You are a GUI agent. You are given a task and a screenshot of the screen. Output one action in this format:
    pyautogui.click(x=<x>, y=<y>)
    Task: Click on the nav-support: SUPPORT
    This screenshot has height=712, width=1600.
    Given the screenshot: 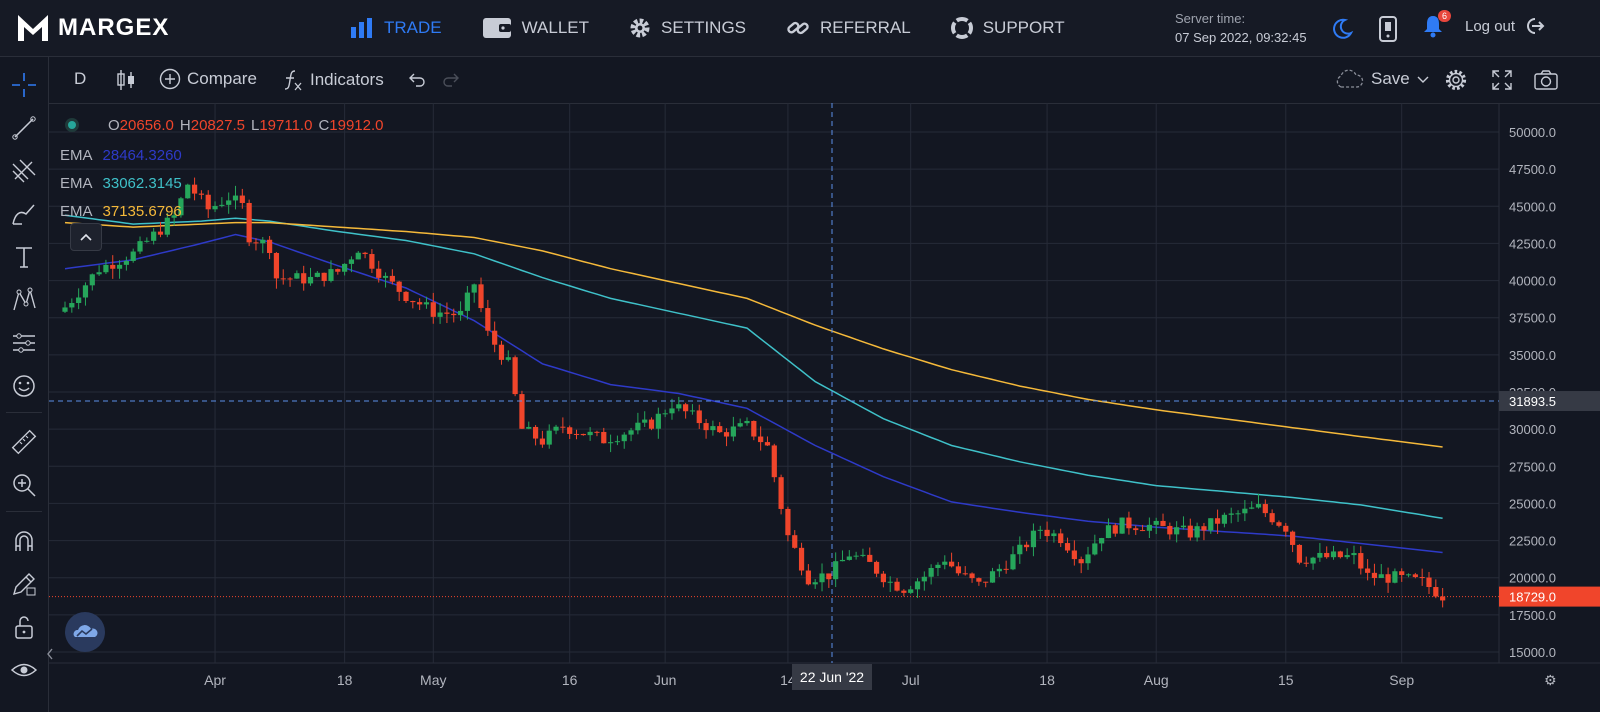 What is the action you would take?
    pyautogui.click(x=1007, y=28)
    